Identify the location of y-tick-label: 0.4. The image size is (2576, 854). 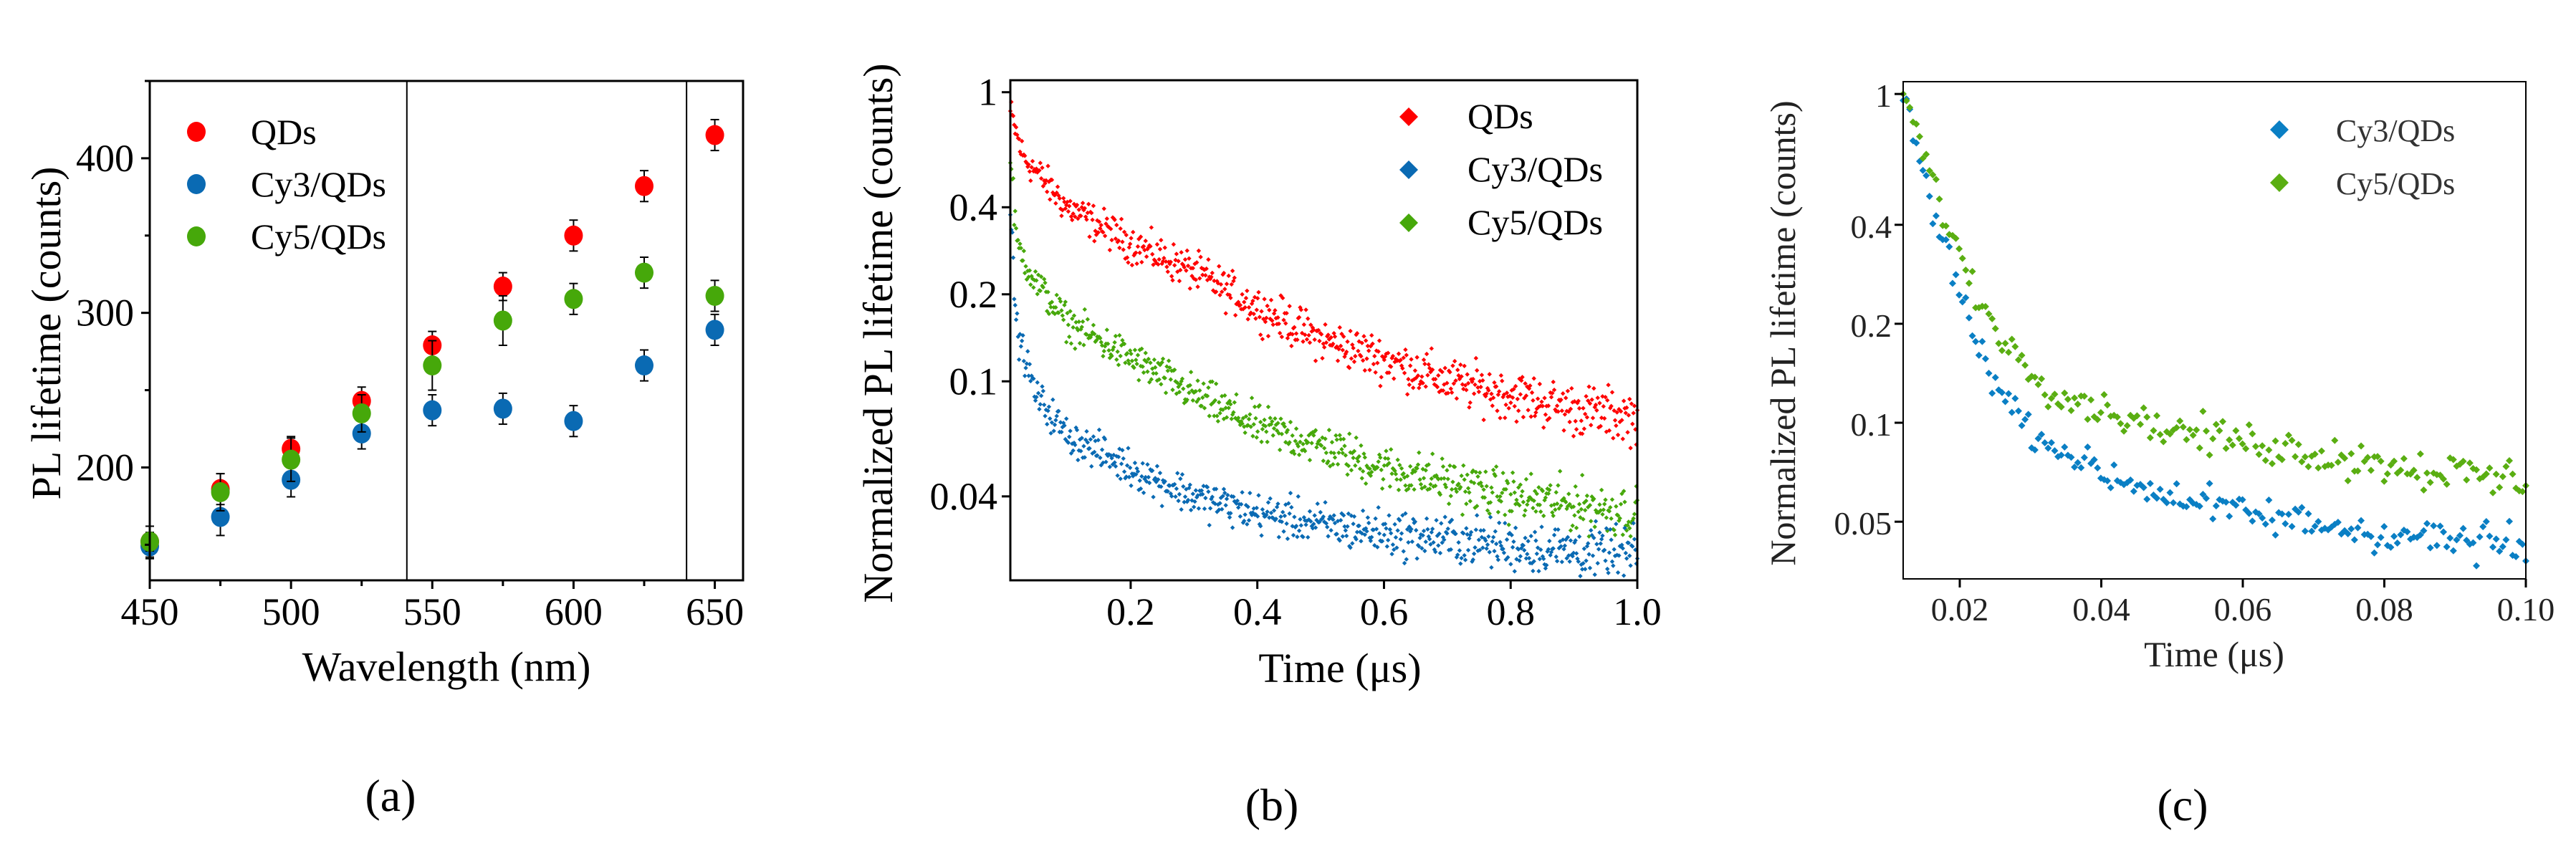
(973, 208).